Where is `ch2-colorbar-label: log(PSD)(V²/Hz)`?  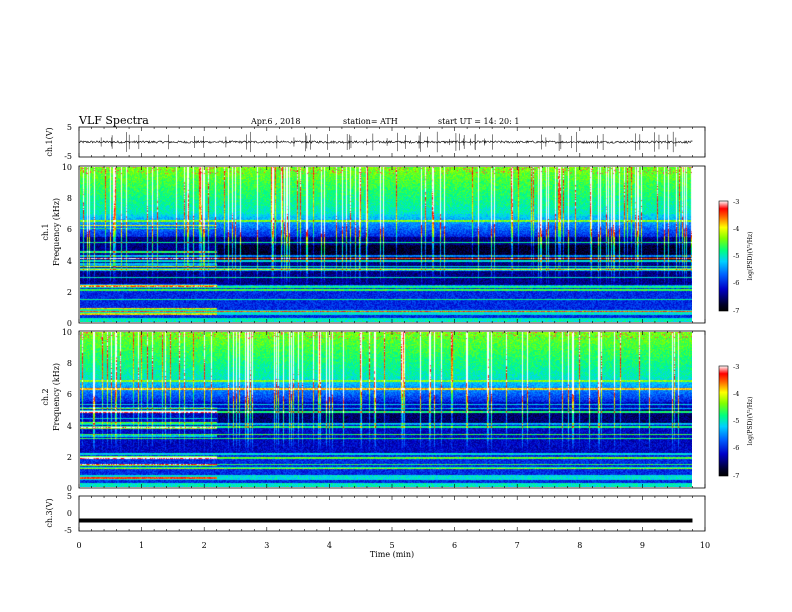 ch2-colorbar-label: log(PSD)(V²/Hz) is located at coordinates (750, 421).